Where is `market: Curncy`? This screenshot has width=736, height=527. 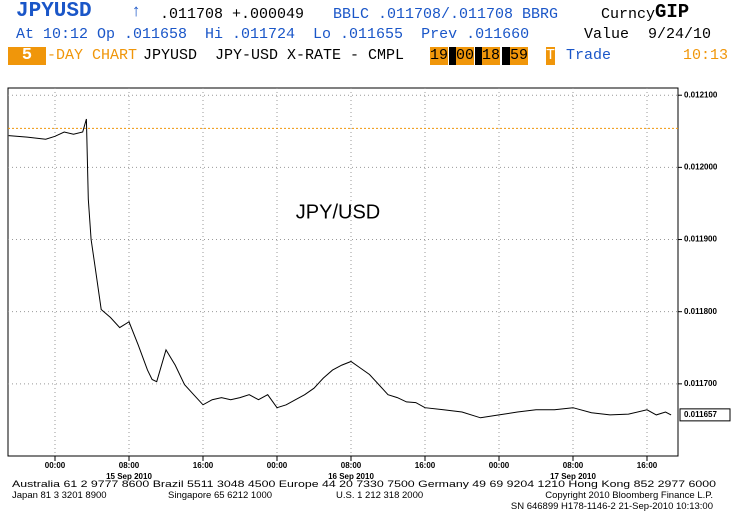 market: Curncy is located at coordinates (628, 14).